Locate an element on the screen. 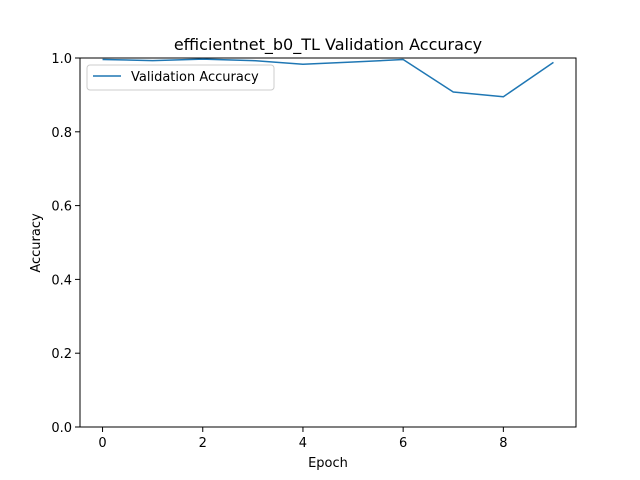  y-tick-label: 0.6 is located at coordinates (61, 207).